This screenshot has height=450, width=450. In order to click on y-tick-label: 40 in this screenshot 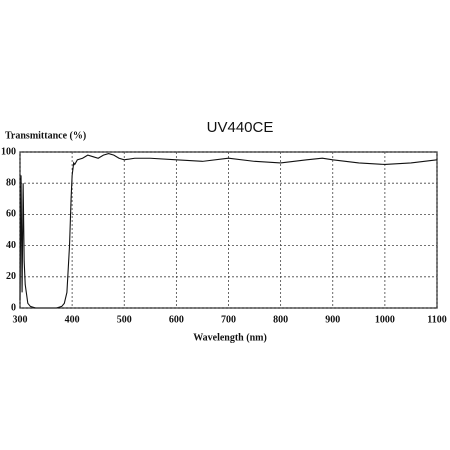, I will do `click(11, 245)`.